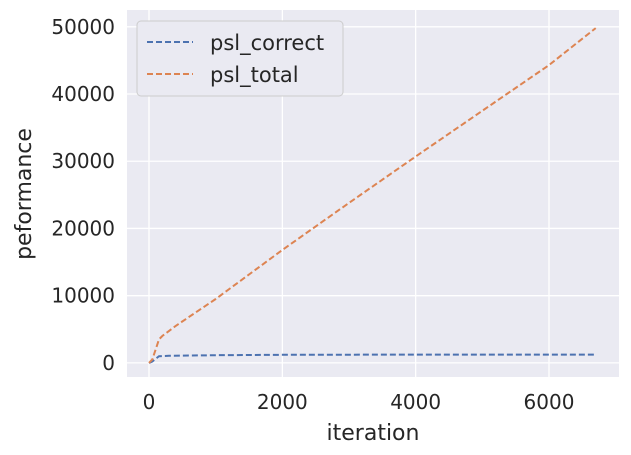  I want to click on x-tick-label: 2000, so click(282, 402).